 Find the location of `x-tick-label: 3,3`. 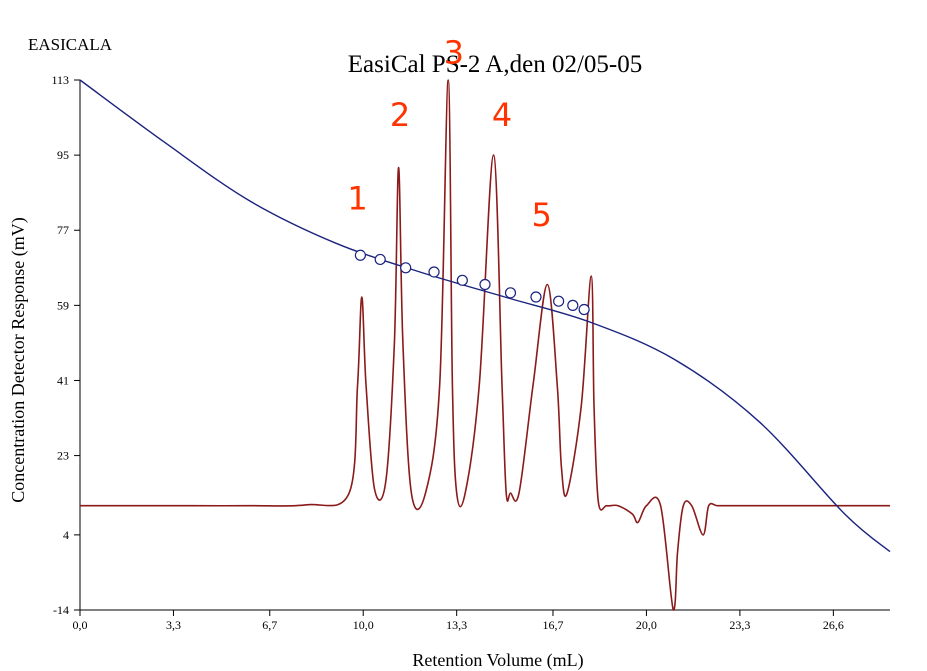

x-tick-label: 3,3 is located at coordinates (173, 625).